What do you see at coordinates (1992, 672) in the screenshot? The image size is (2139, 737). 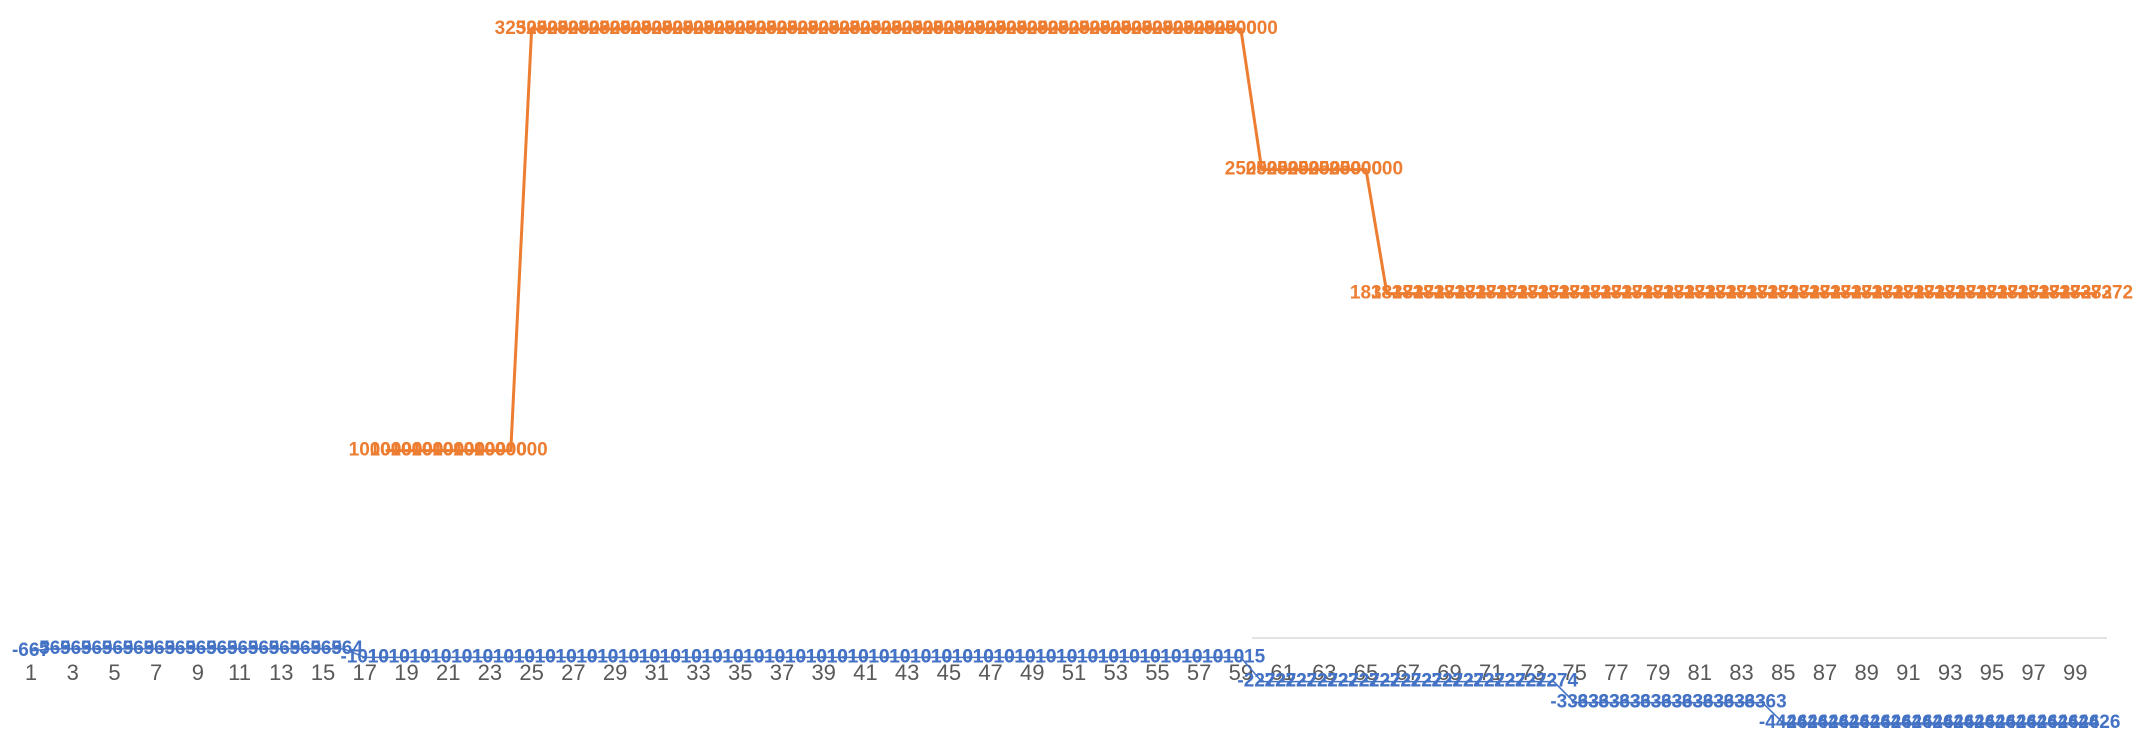 I see `x-tick-label: 95` at bounding box center [1992, 672].